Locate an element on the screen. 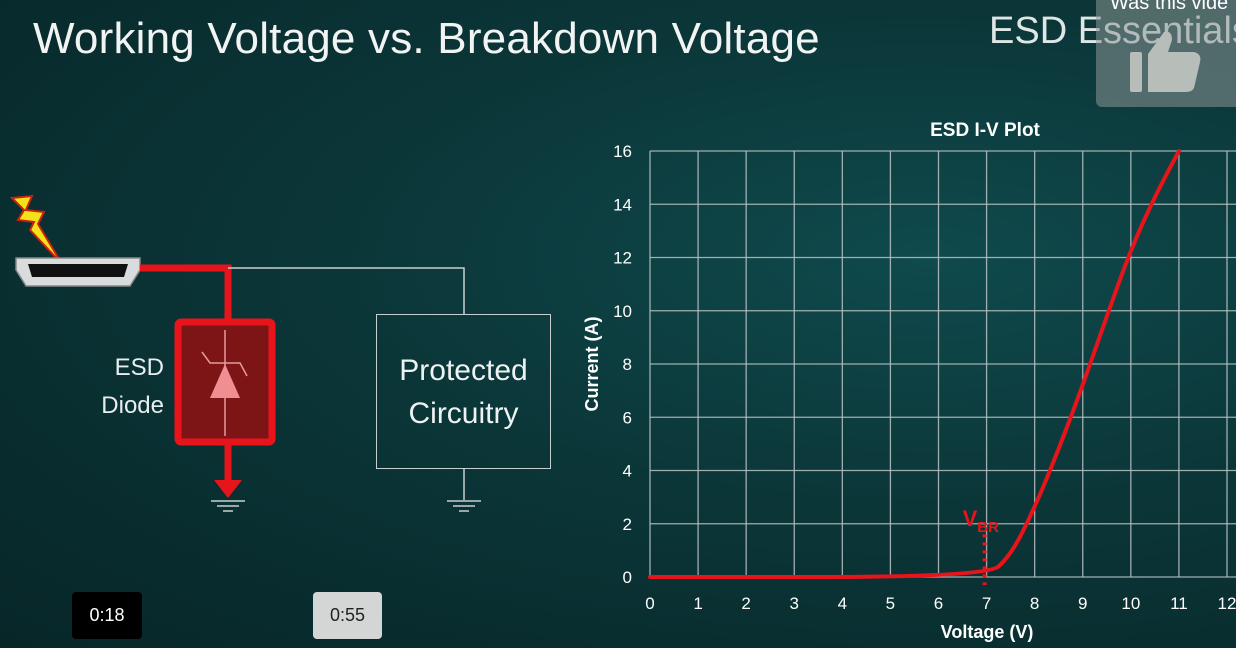  thumbs-up-icon is located at coordinates (1166, 63).